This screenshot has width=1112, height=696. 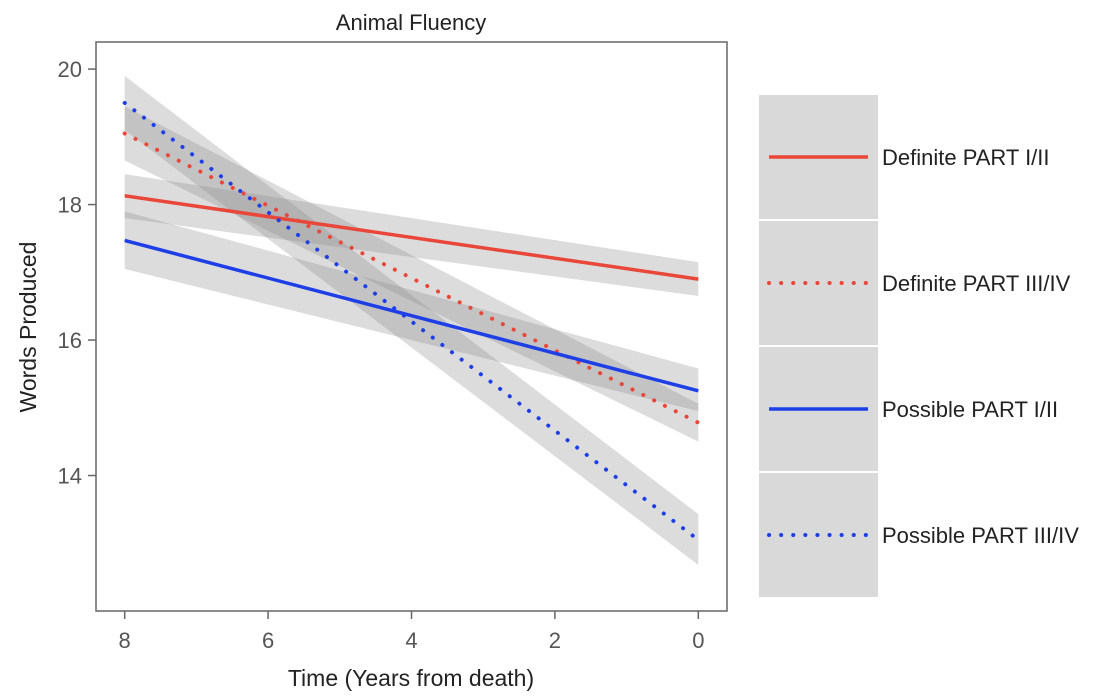 I want to click on legend-label: Possible PART III/IV, so click(x=980, y=535).